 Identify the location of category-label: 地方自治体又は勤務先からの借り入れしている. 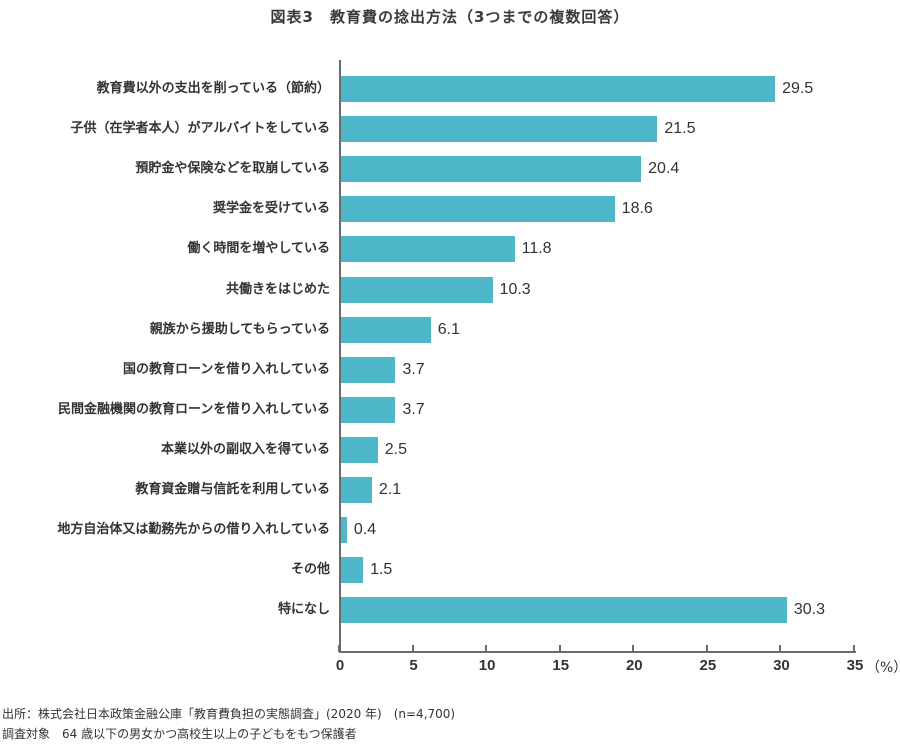
(193, 529).